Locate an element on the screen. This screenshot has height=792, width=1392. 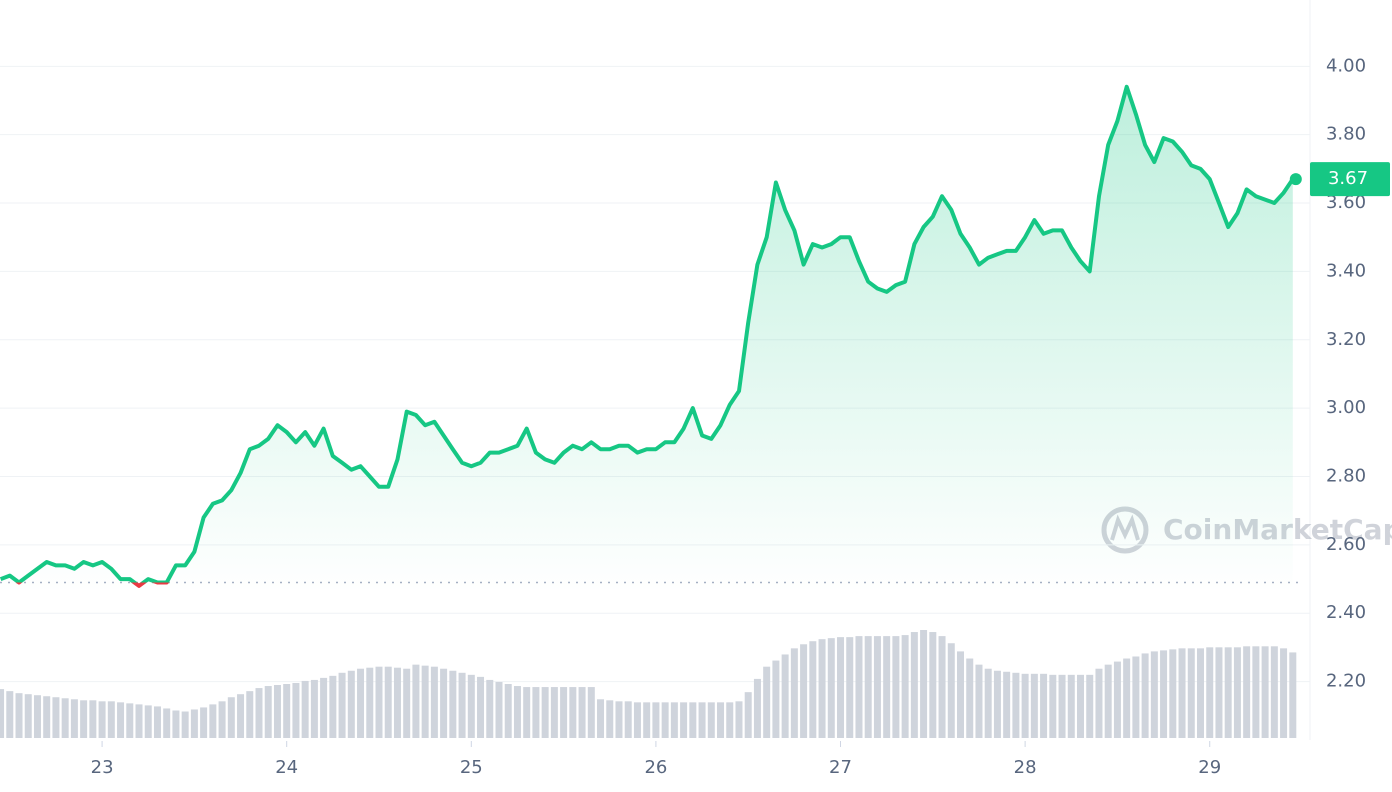
y-tick-label: 3.20 is located at coordinates (1346, 339).